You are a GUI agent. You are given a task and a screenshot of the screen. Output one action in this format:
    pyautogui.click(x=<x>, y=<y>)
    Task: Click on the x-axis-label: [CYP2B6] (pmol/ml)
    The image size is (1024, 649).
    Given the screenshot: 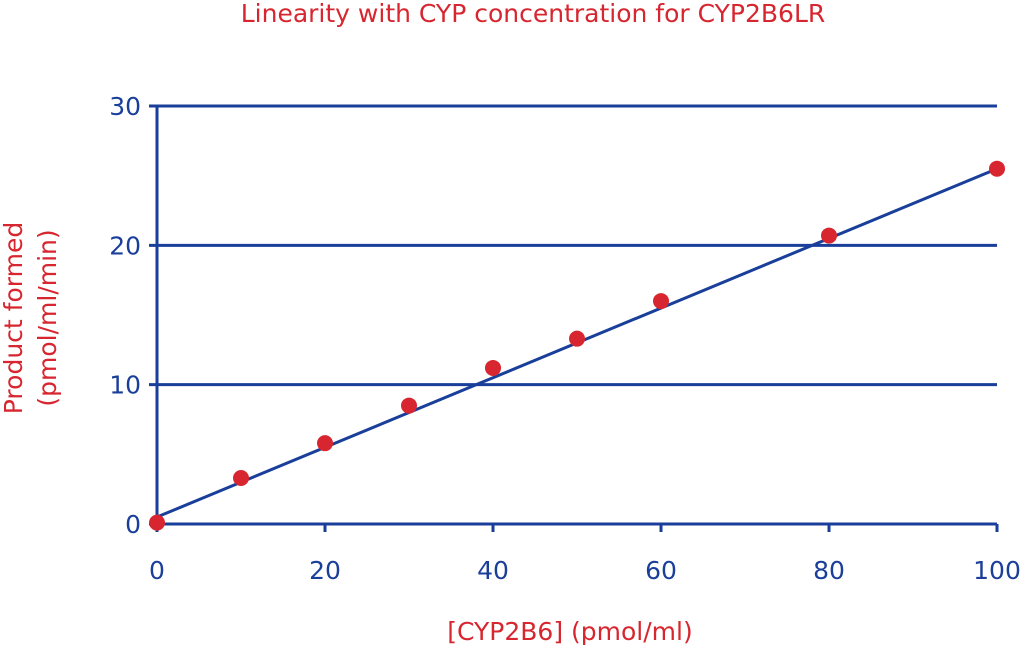 What is the action you would take?
    pyautogui.click(x=569, y=631)
    